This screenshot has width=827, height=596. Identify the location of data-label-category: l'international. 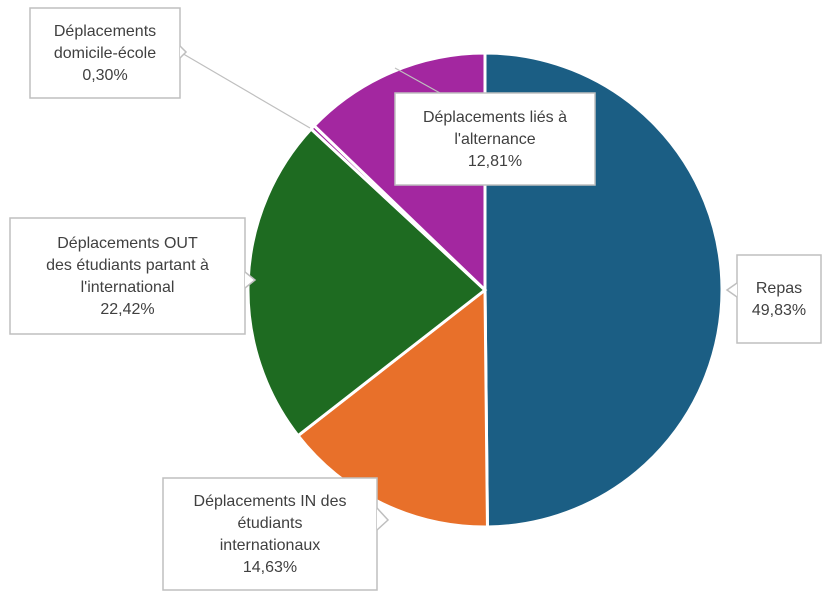
(128, 287).